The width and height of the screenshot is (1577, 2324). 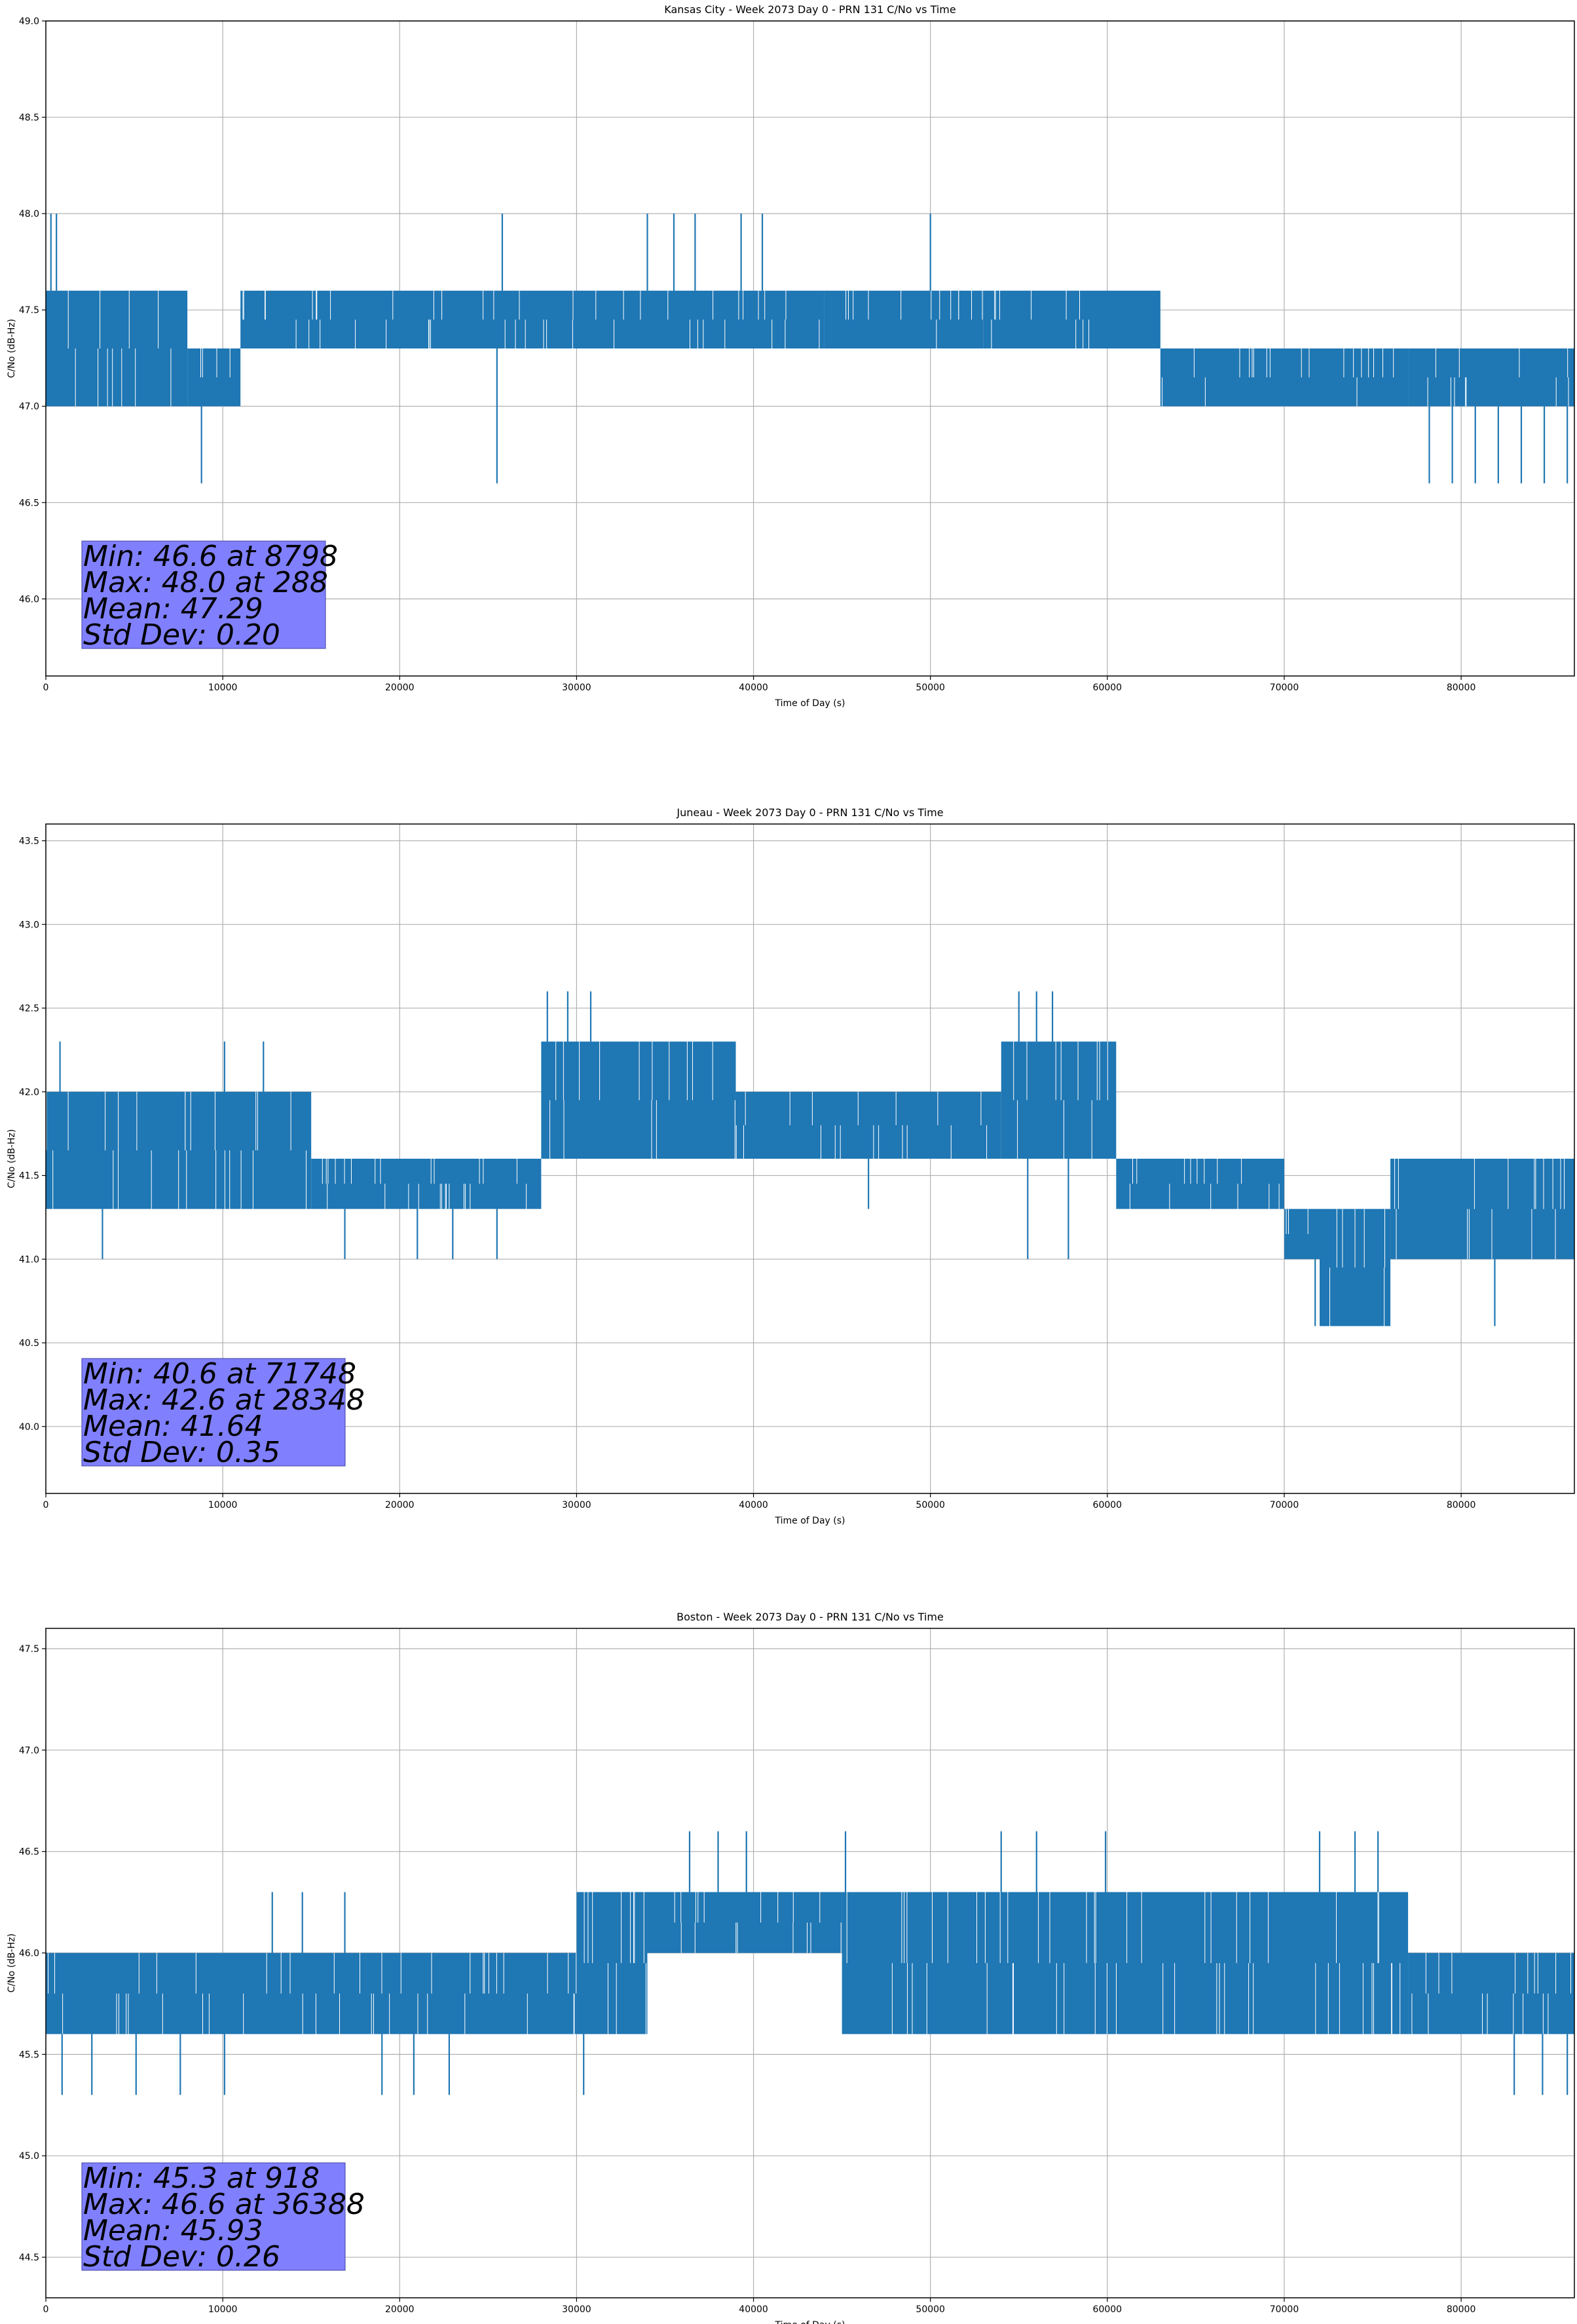 What do you see at coordinates (29, 841) in the screenshot?
I see `y-tick-label: 43.5` at bounding box center [29, 841].